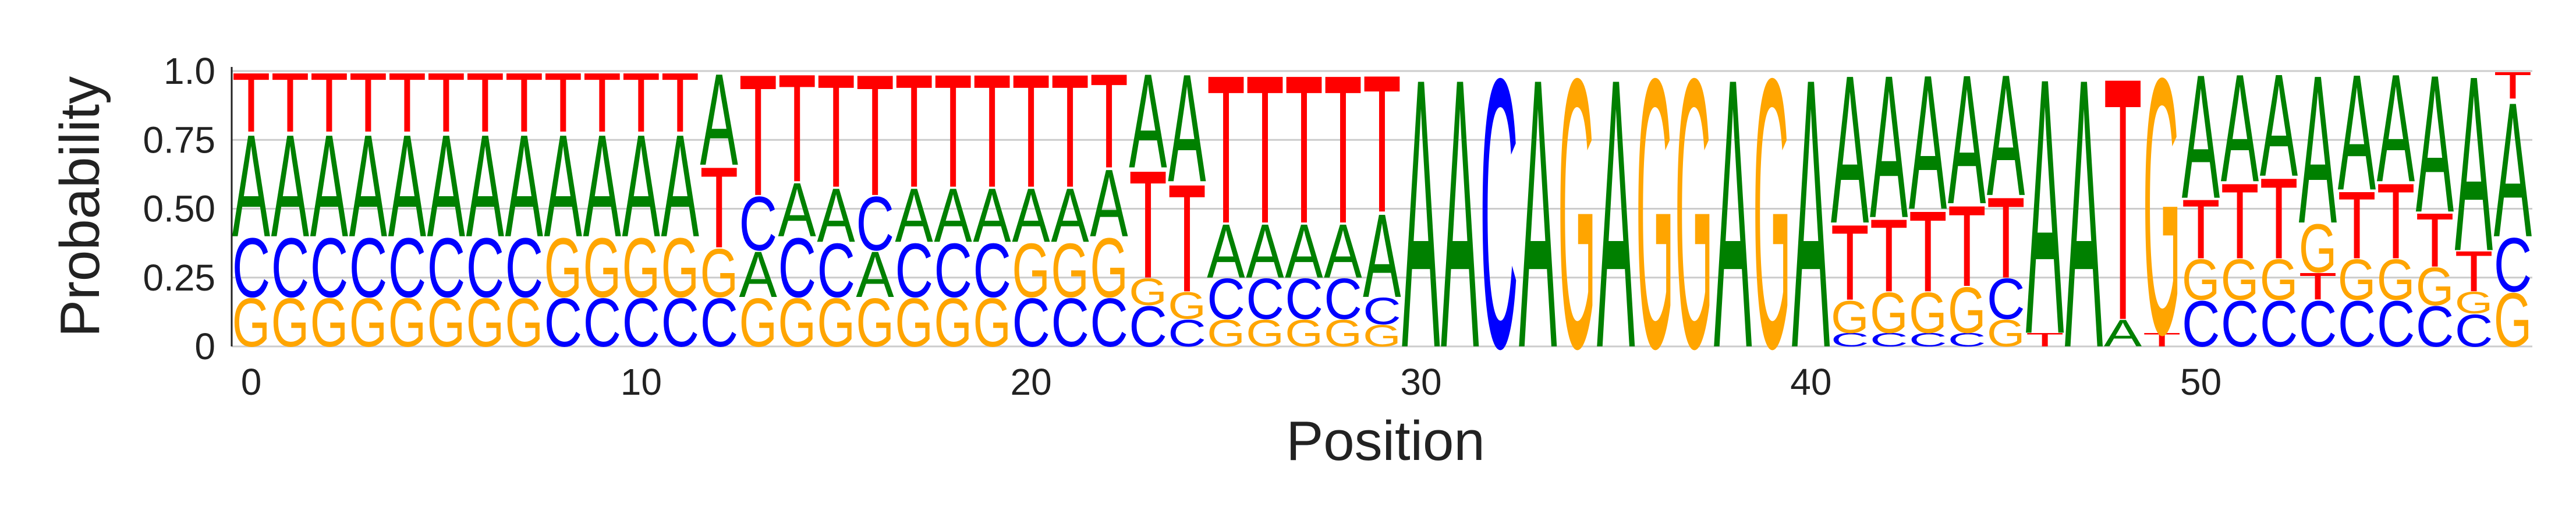  What do you see at coordinates (1385, 441) in the screenshot?
I see `x-axis-label: Position` at bounding box center [1385, 441].